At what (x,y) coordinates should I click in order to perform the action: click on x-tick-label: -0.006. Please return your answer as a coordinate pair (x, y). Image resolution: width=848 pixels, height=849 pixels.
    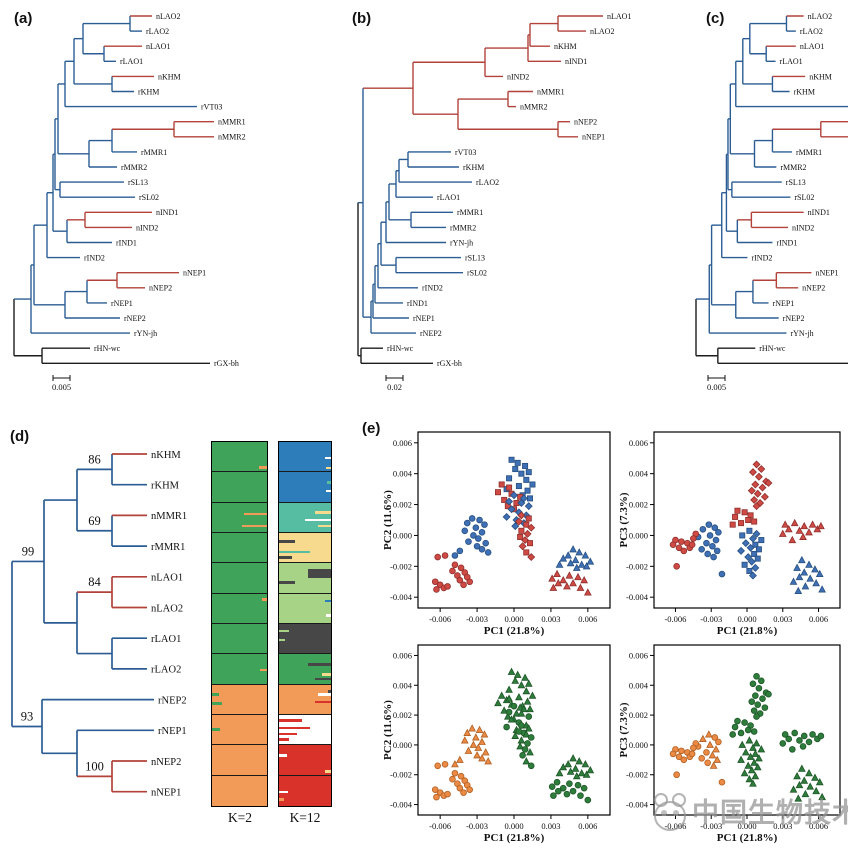
    Looking at the image, I should click on (675, 619).